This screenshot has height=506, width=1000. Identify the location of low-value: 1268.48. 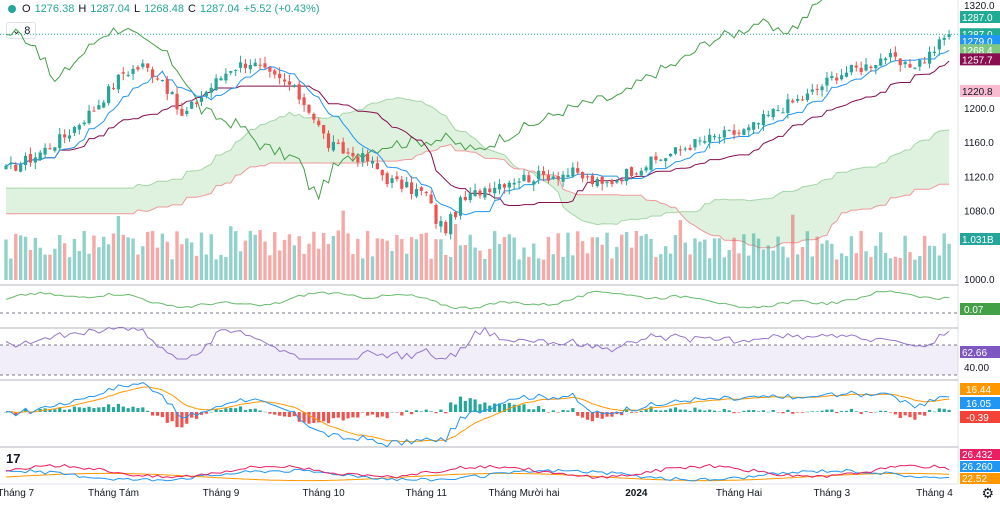
(164, 9).